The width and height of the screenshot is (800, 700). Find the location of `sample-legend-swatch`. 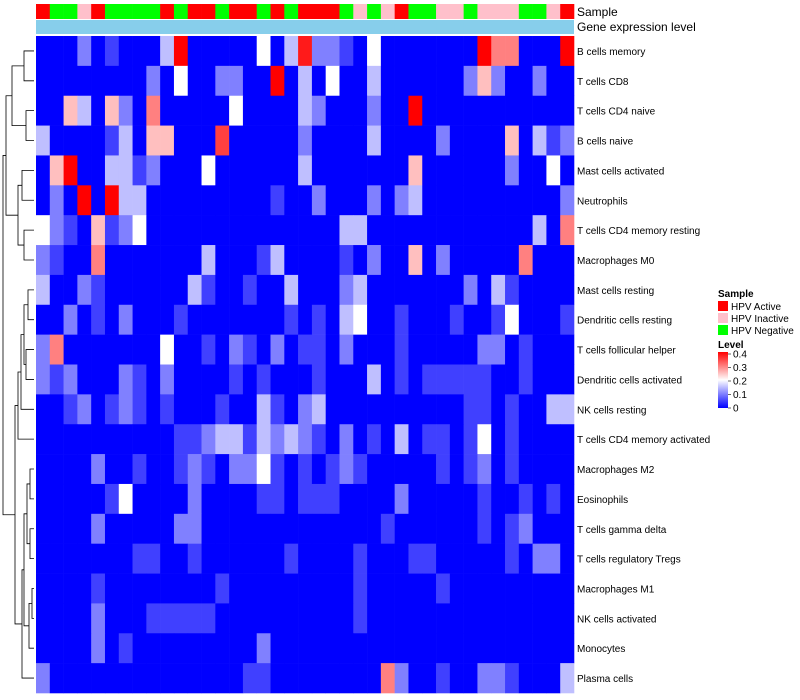

sample-legend-swatch is located at coordinates (723, 318).